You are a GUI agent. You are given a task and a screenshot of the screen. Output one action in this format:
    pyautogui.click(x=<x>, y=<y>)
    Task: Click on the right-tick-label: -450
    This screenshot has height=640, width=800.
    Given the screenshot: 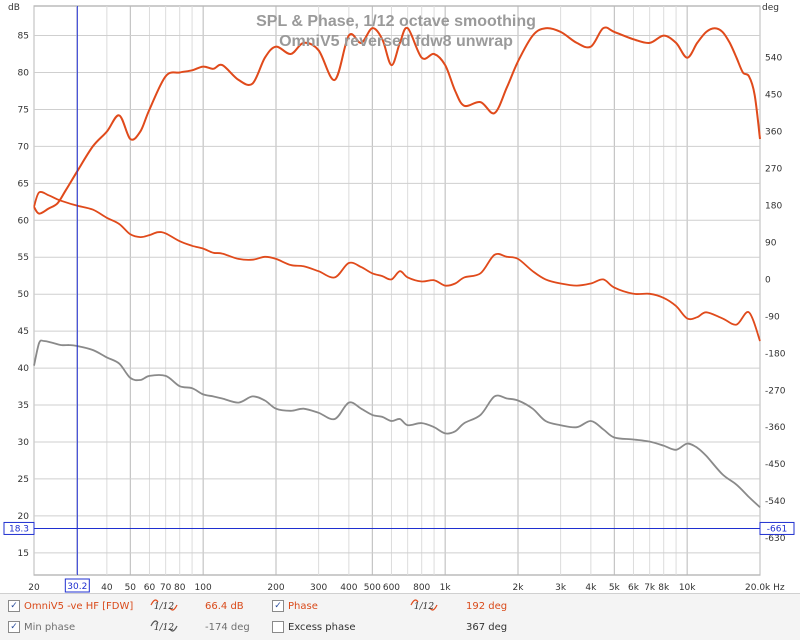 What is the action you would take?
    pyautogui.click(x=775, y=465)
    